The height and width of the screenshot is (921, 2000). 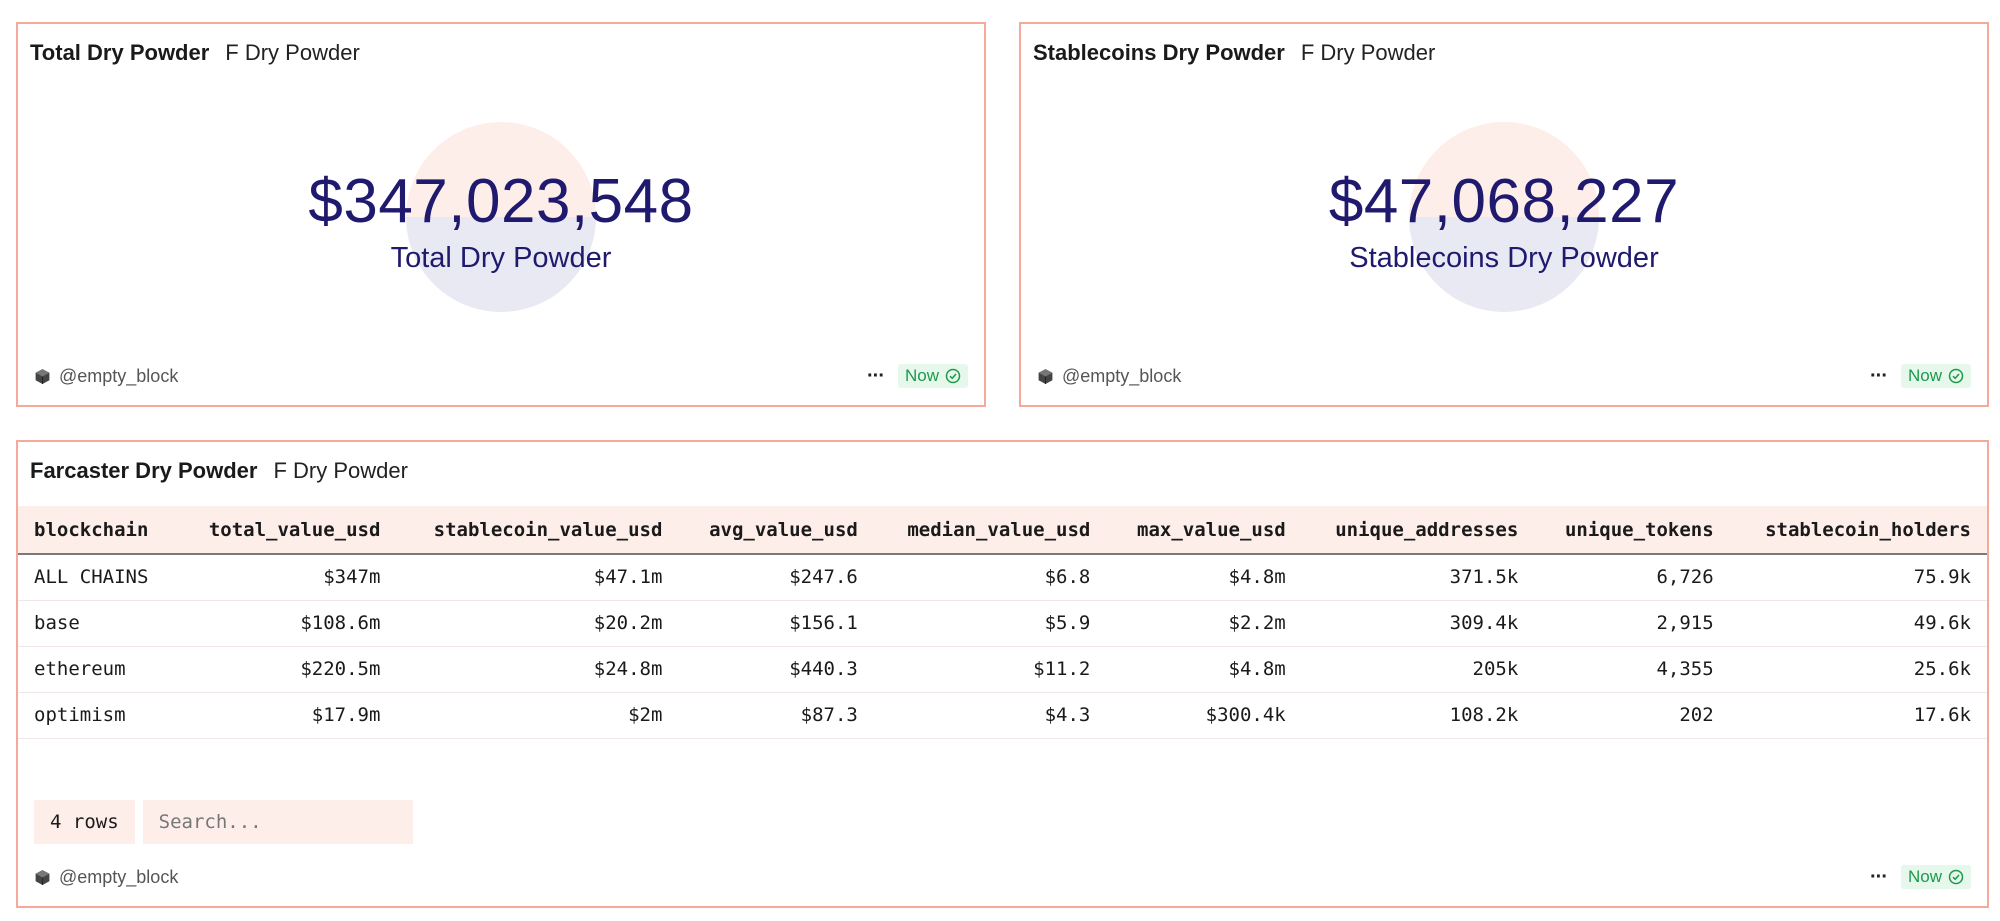 I want to click on column-header: unique_tokens, so click(x=1632, y=530).